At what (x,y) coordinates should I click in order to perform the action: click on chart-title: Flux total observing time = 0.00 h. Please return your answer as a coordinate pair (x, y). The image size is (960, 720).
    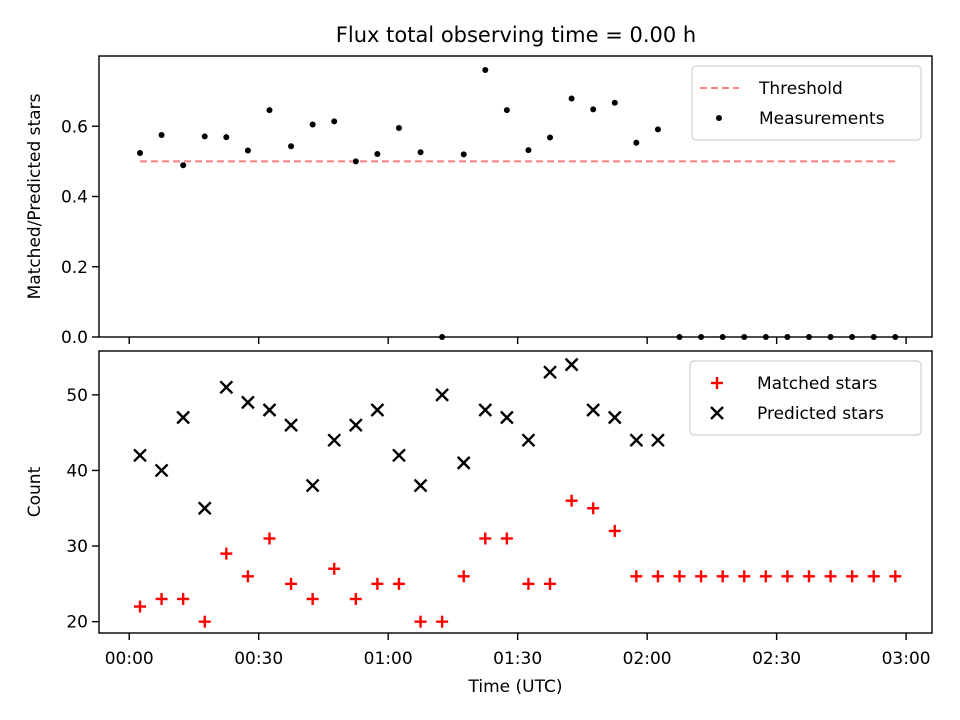
    Looking at the image, I should click on (516, 35).